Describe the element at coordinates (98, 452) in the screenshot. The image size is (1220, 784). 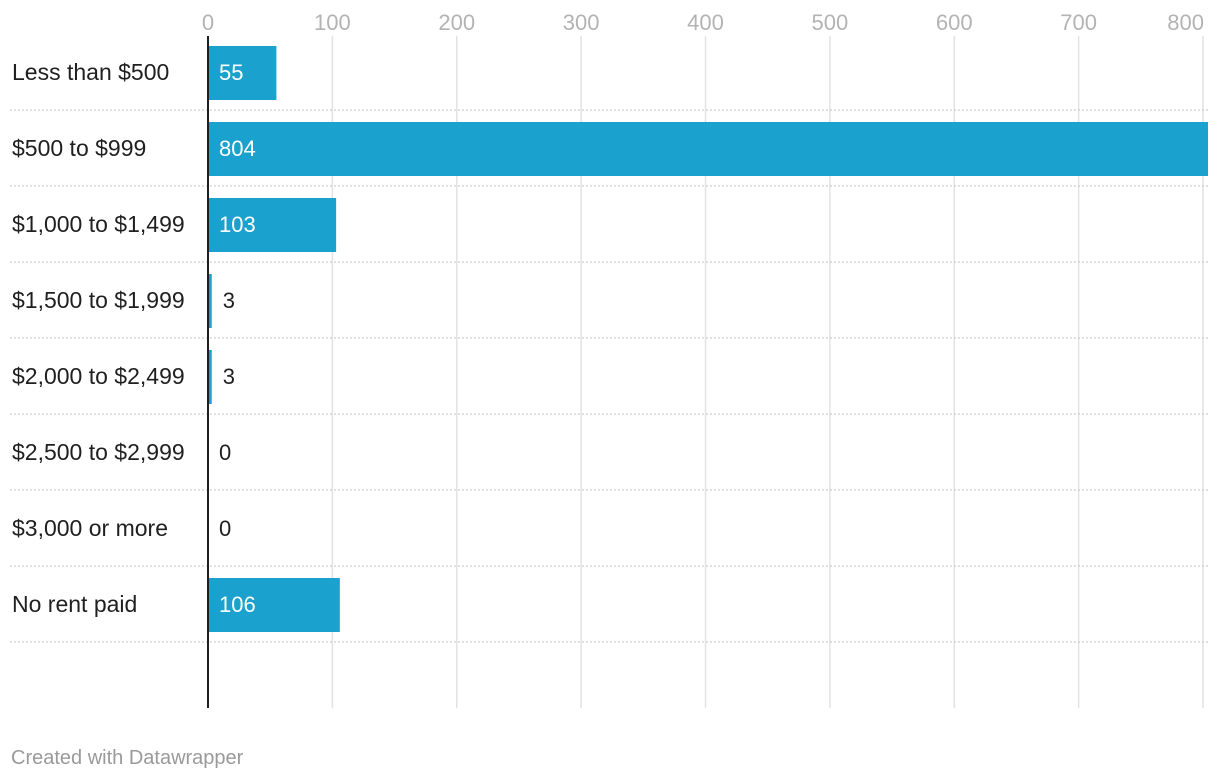
I see `category-label: $2,500 to $2,999` at that location.